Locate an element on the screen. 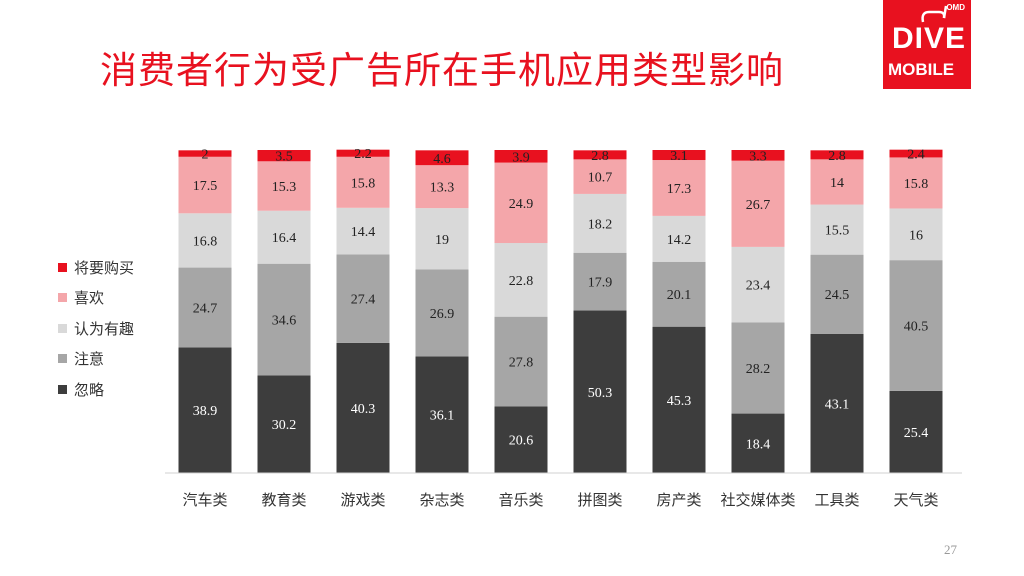  data-label: 23.4 is located at coordinates (758, 286).